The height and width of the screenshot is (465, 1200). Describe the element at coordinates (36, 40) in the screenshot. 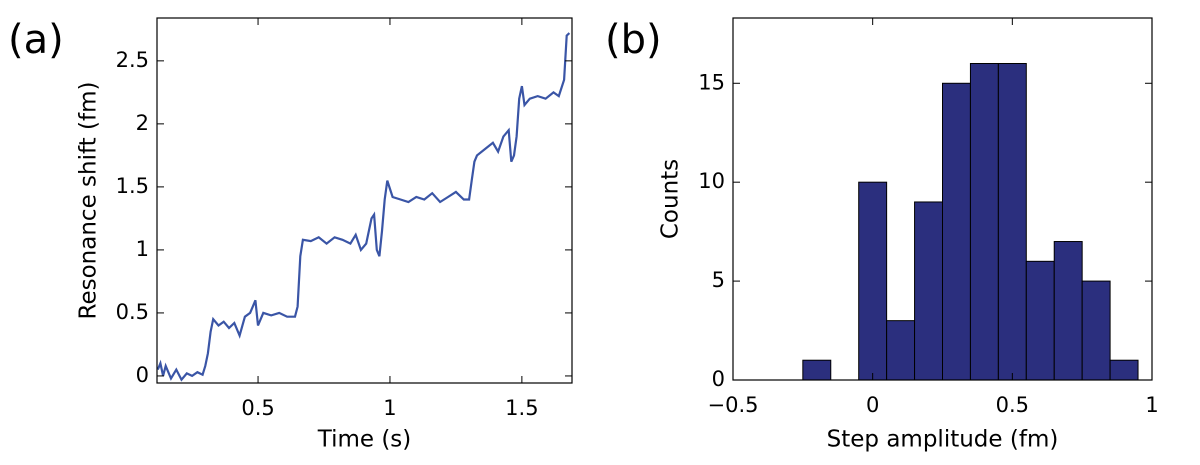

I see `panel-label: (a)` at that location.